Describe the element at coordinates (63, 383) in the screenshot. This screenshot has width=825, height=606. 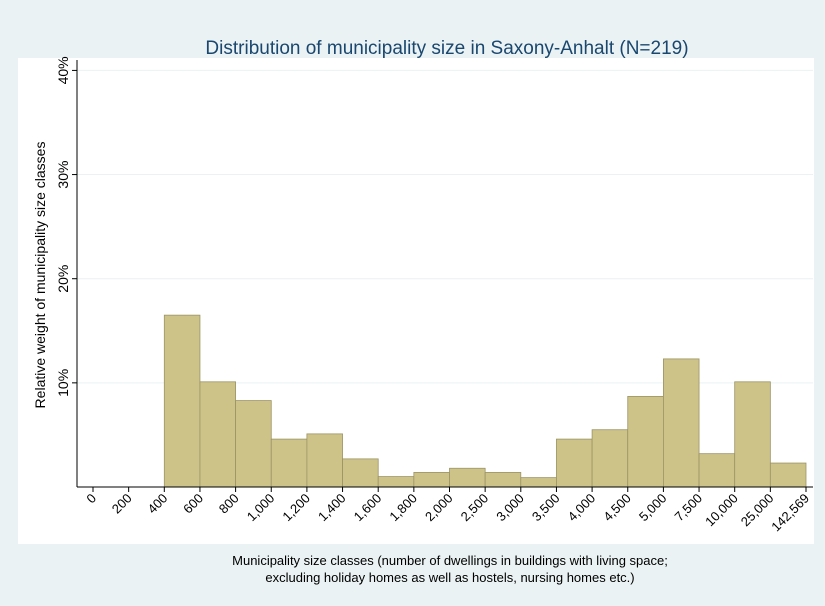
I see `y-tick-label: 10%` at that location.